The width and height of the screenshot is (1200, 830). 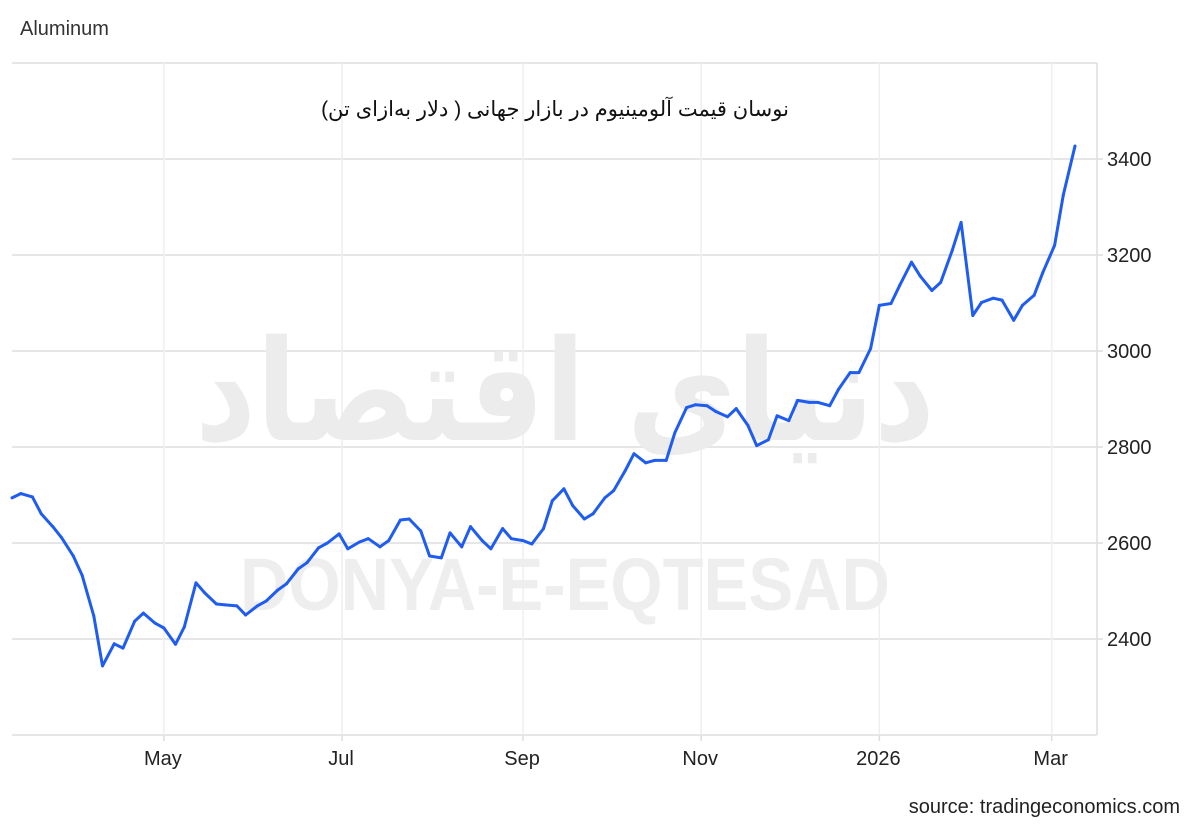 What do you see at coordinates (1129, 640) in the screenshot?
I see `y-tick-label: 2400` at bounding box center [1129, 640].